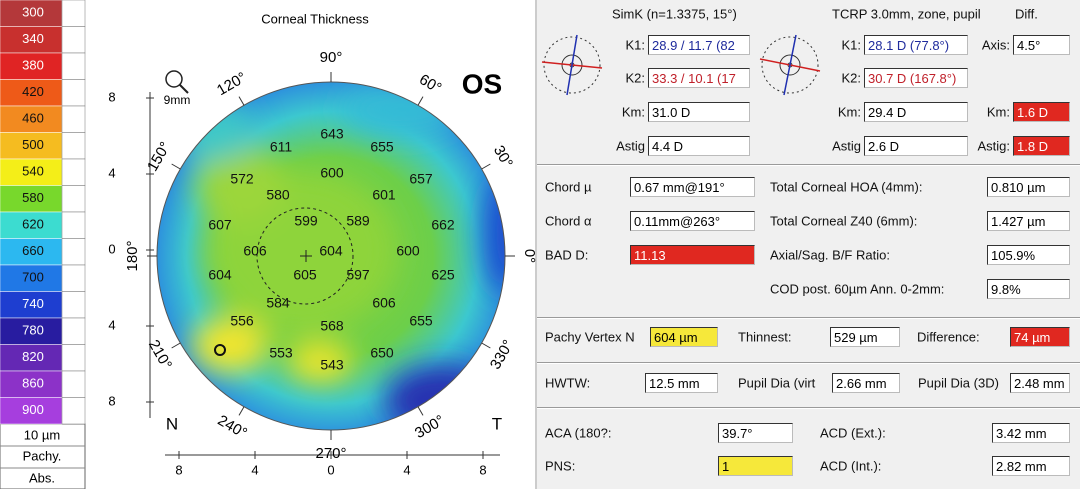 The height and width of the screenshot is (489, 1080). Describe the element at coordinates (916, 146) in the screenshot. I see `field-value: 2.6 D` at that location.